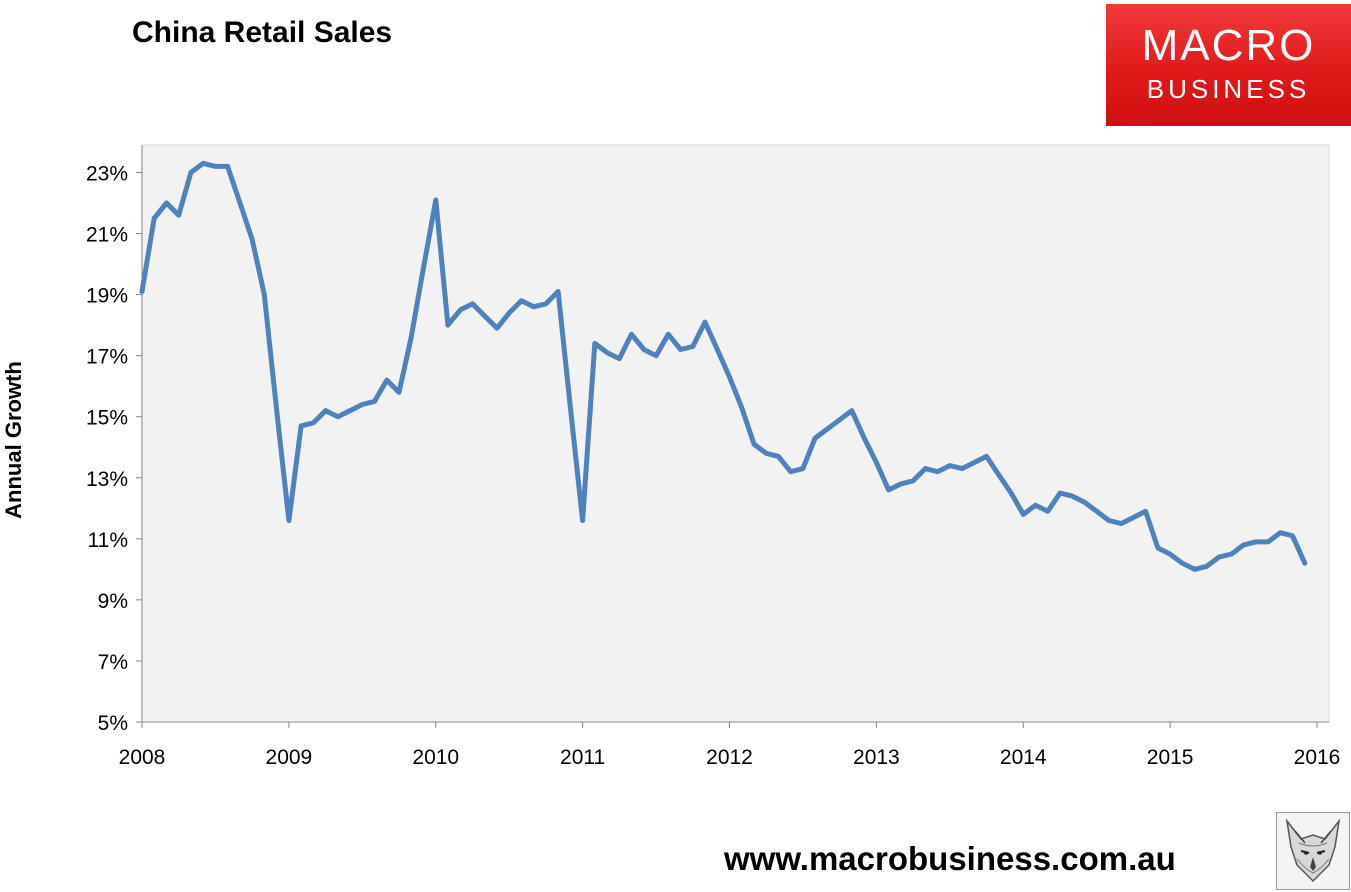  I want to click on x-tick-label: 2016, so click(1317, 757).